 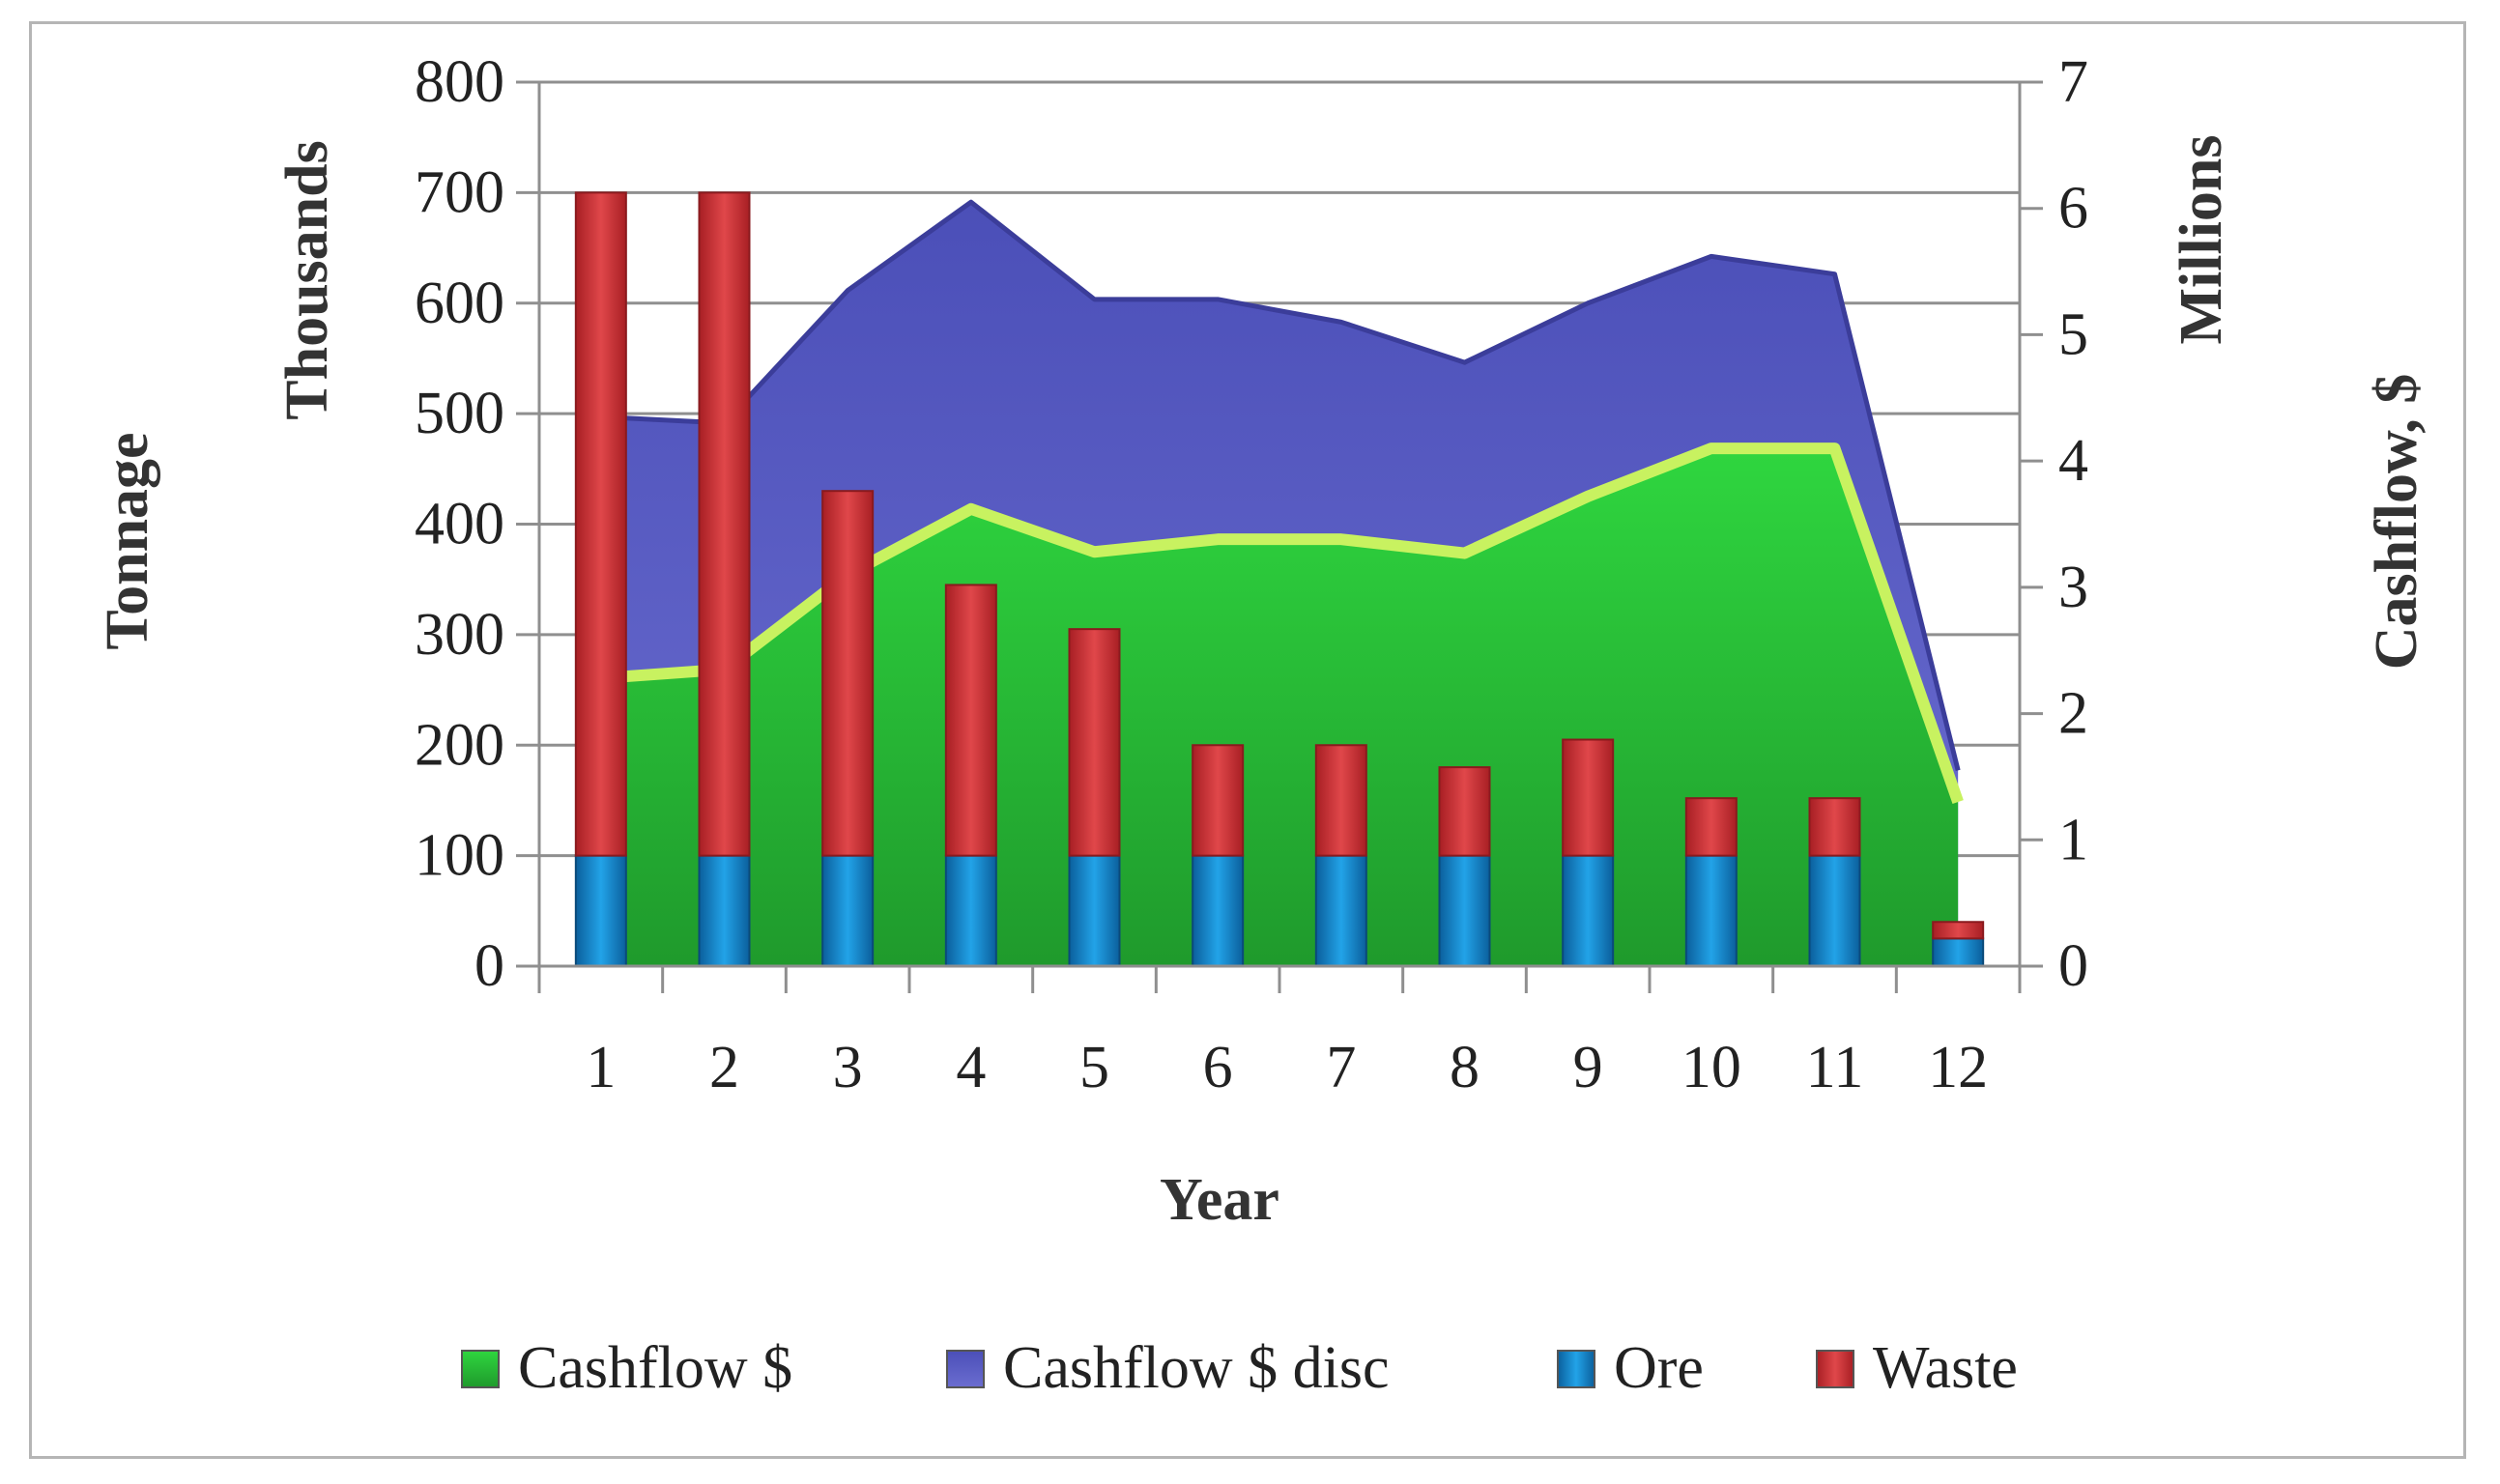 I want to click on right-tick-label: 7, so click(x=2073, y=82).